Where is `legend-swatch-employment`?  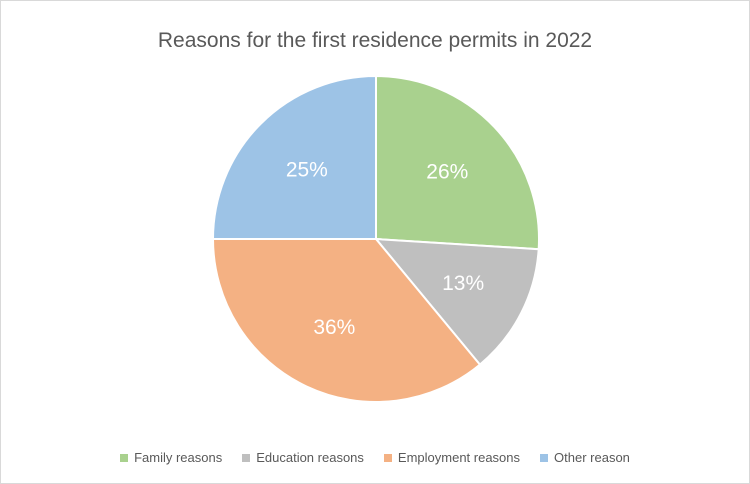 legend-swatch-employment is located at coordinates (387, 457).